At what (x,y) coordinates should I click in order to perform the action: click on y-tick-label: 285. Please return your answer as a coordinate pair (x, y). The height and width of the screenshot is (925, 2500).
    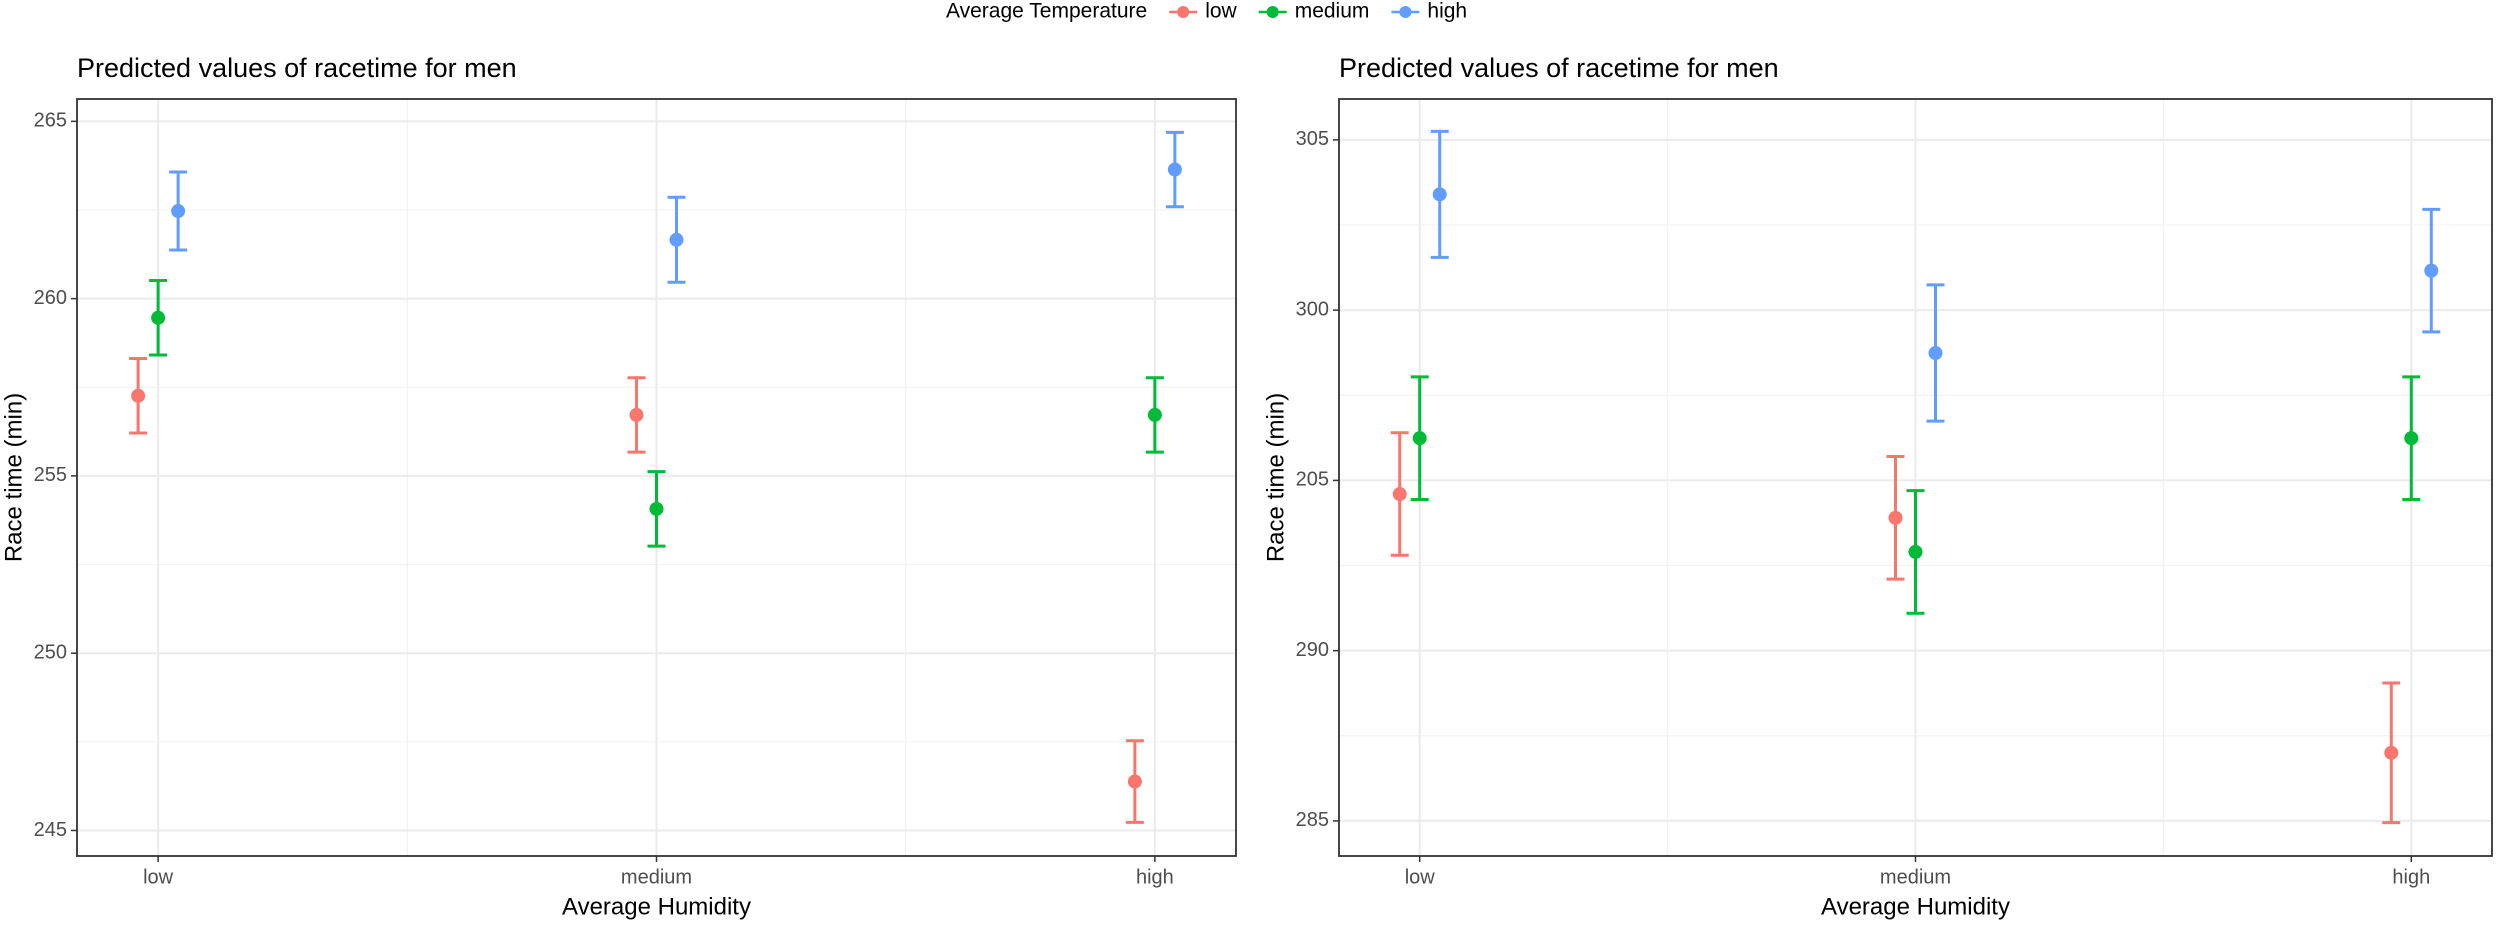
    Looking at the image, I should click on (1312, 820).